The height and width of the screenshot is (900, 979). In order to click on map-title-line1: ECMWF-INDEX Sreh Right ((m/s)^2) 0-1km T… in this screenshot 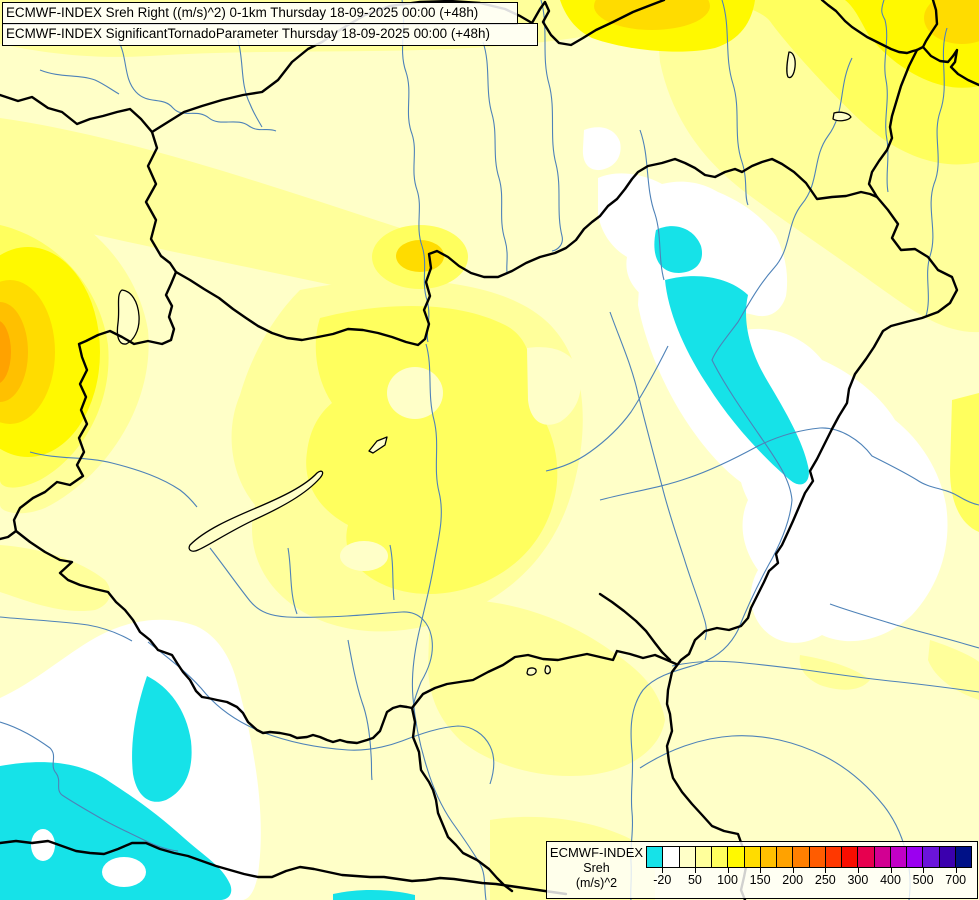, I will do `click(242, 12)`.